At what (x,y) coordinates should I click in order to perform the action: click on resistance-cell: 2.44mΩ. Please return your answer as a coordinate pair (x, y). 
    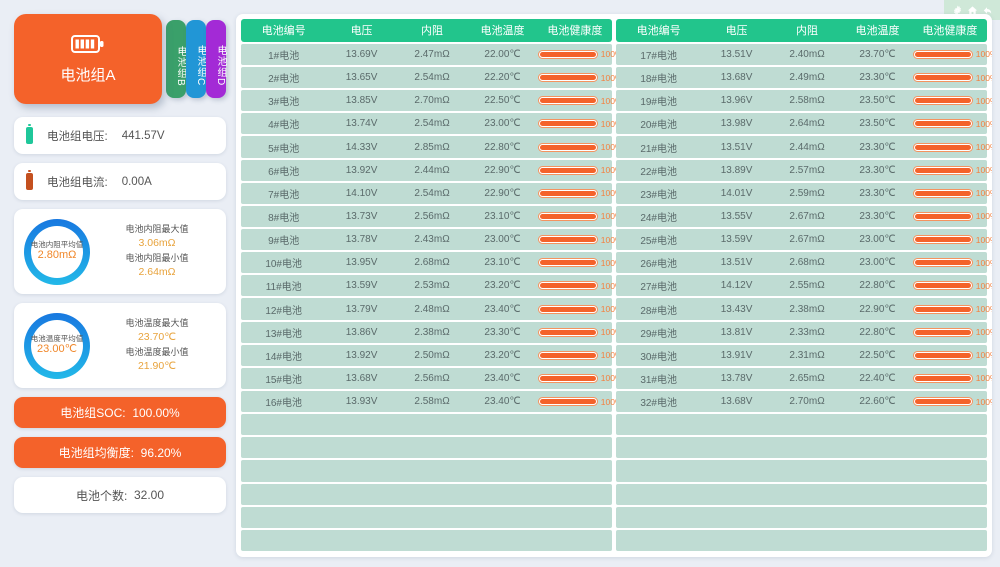
    Looking at the image, I should click on (432, 170).